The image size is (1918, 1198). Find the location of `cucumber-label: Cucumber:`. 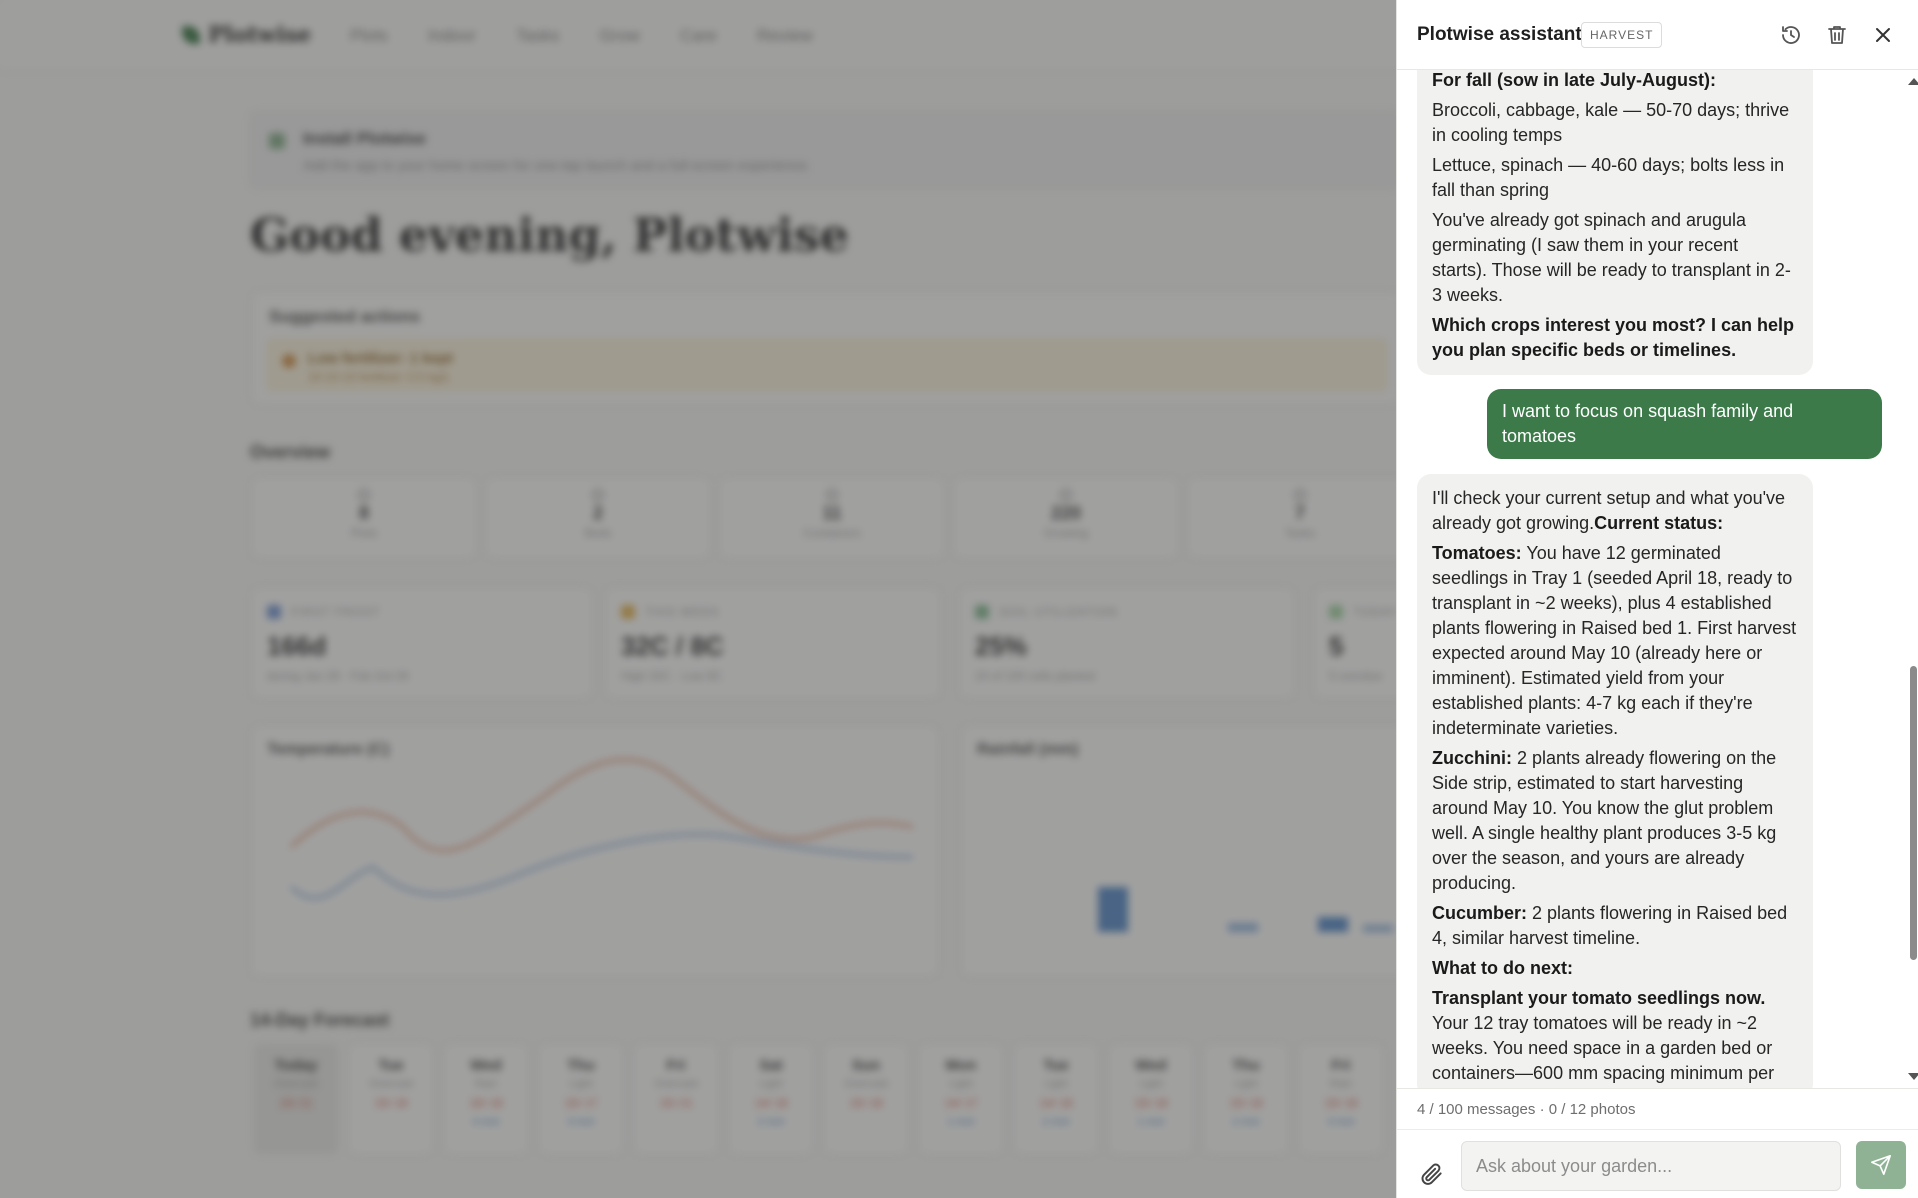

cucumber-label: Cucumber: is located at coordinates (1480, 913).